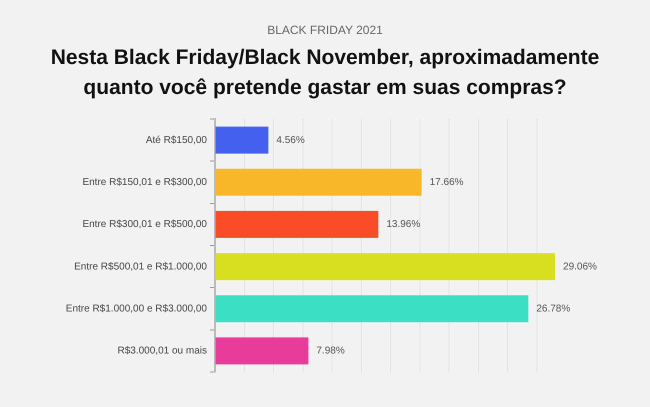 The image size is (650, 407). What do you see at coordinates (145, 224) in the screenshot?
I see `y-tick-label: Entre R$300,01 e R$500,00` at bounding box center [145, 224].